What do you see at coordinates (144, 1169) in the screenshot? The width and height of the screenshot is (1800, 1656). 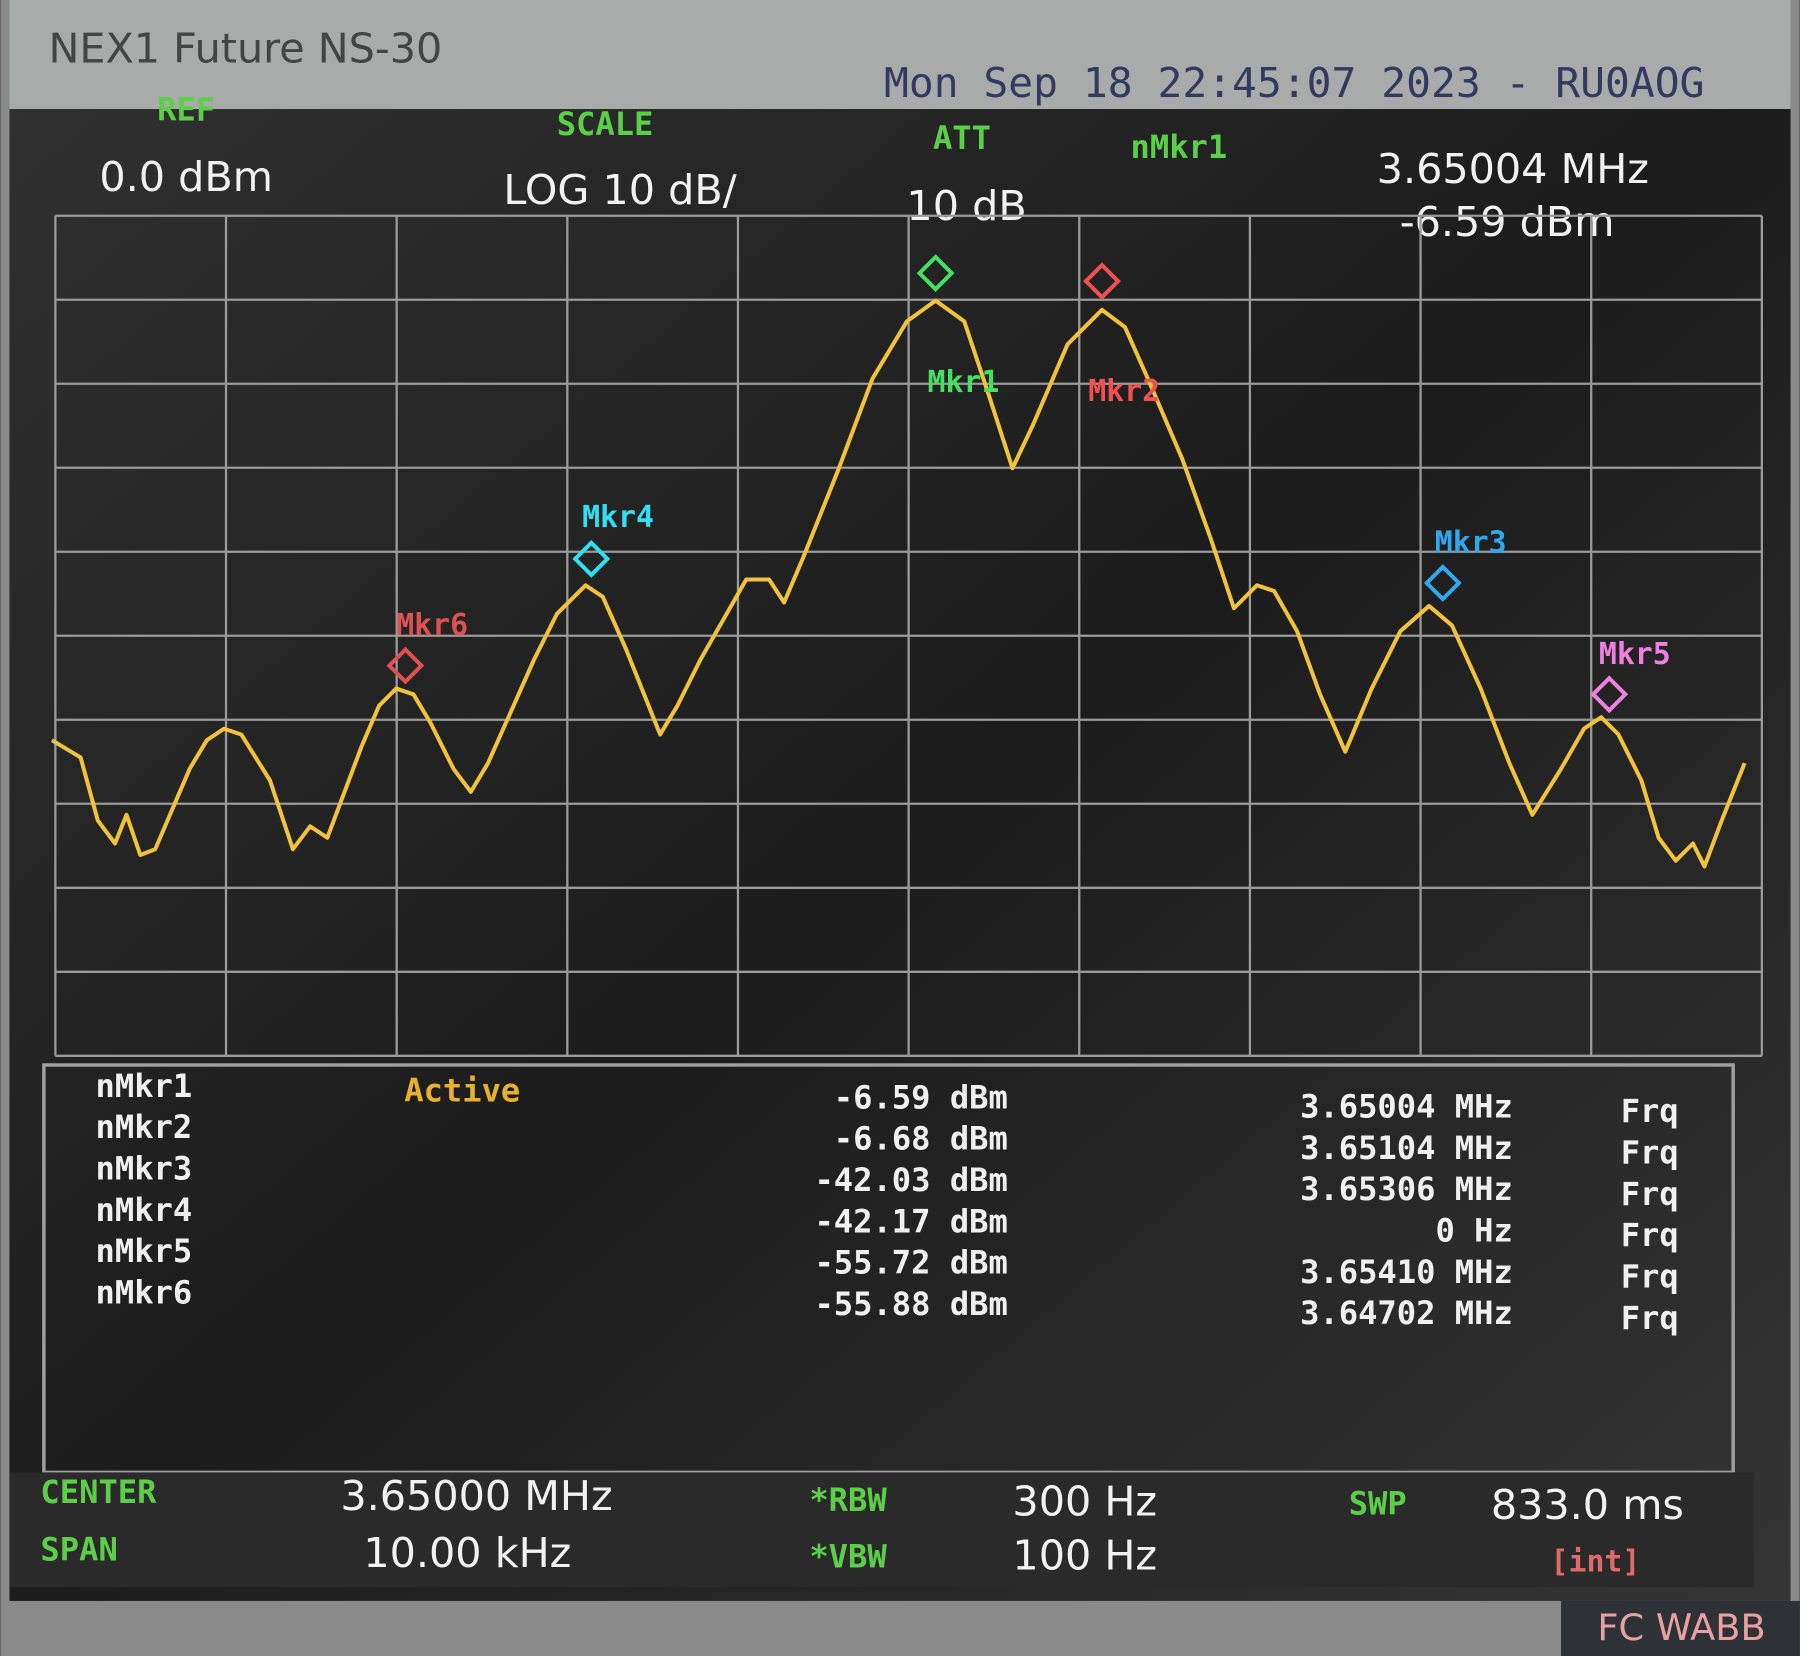 I see `marker-name: nMkr3` at bounding box center [144, 1169].